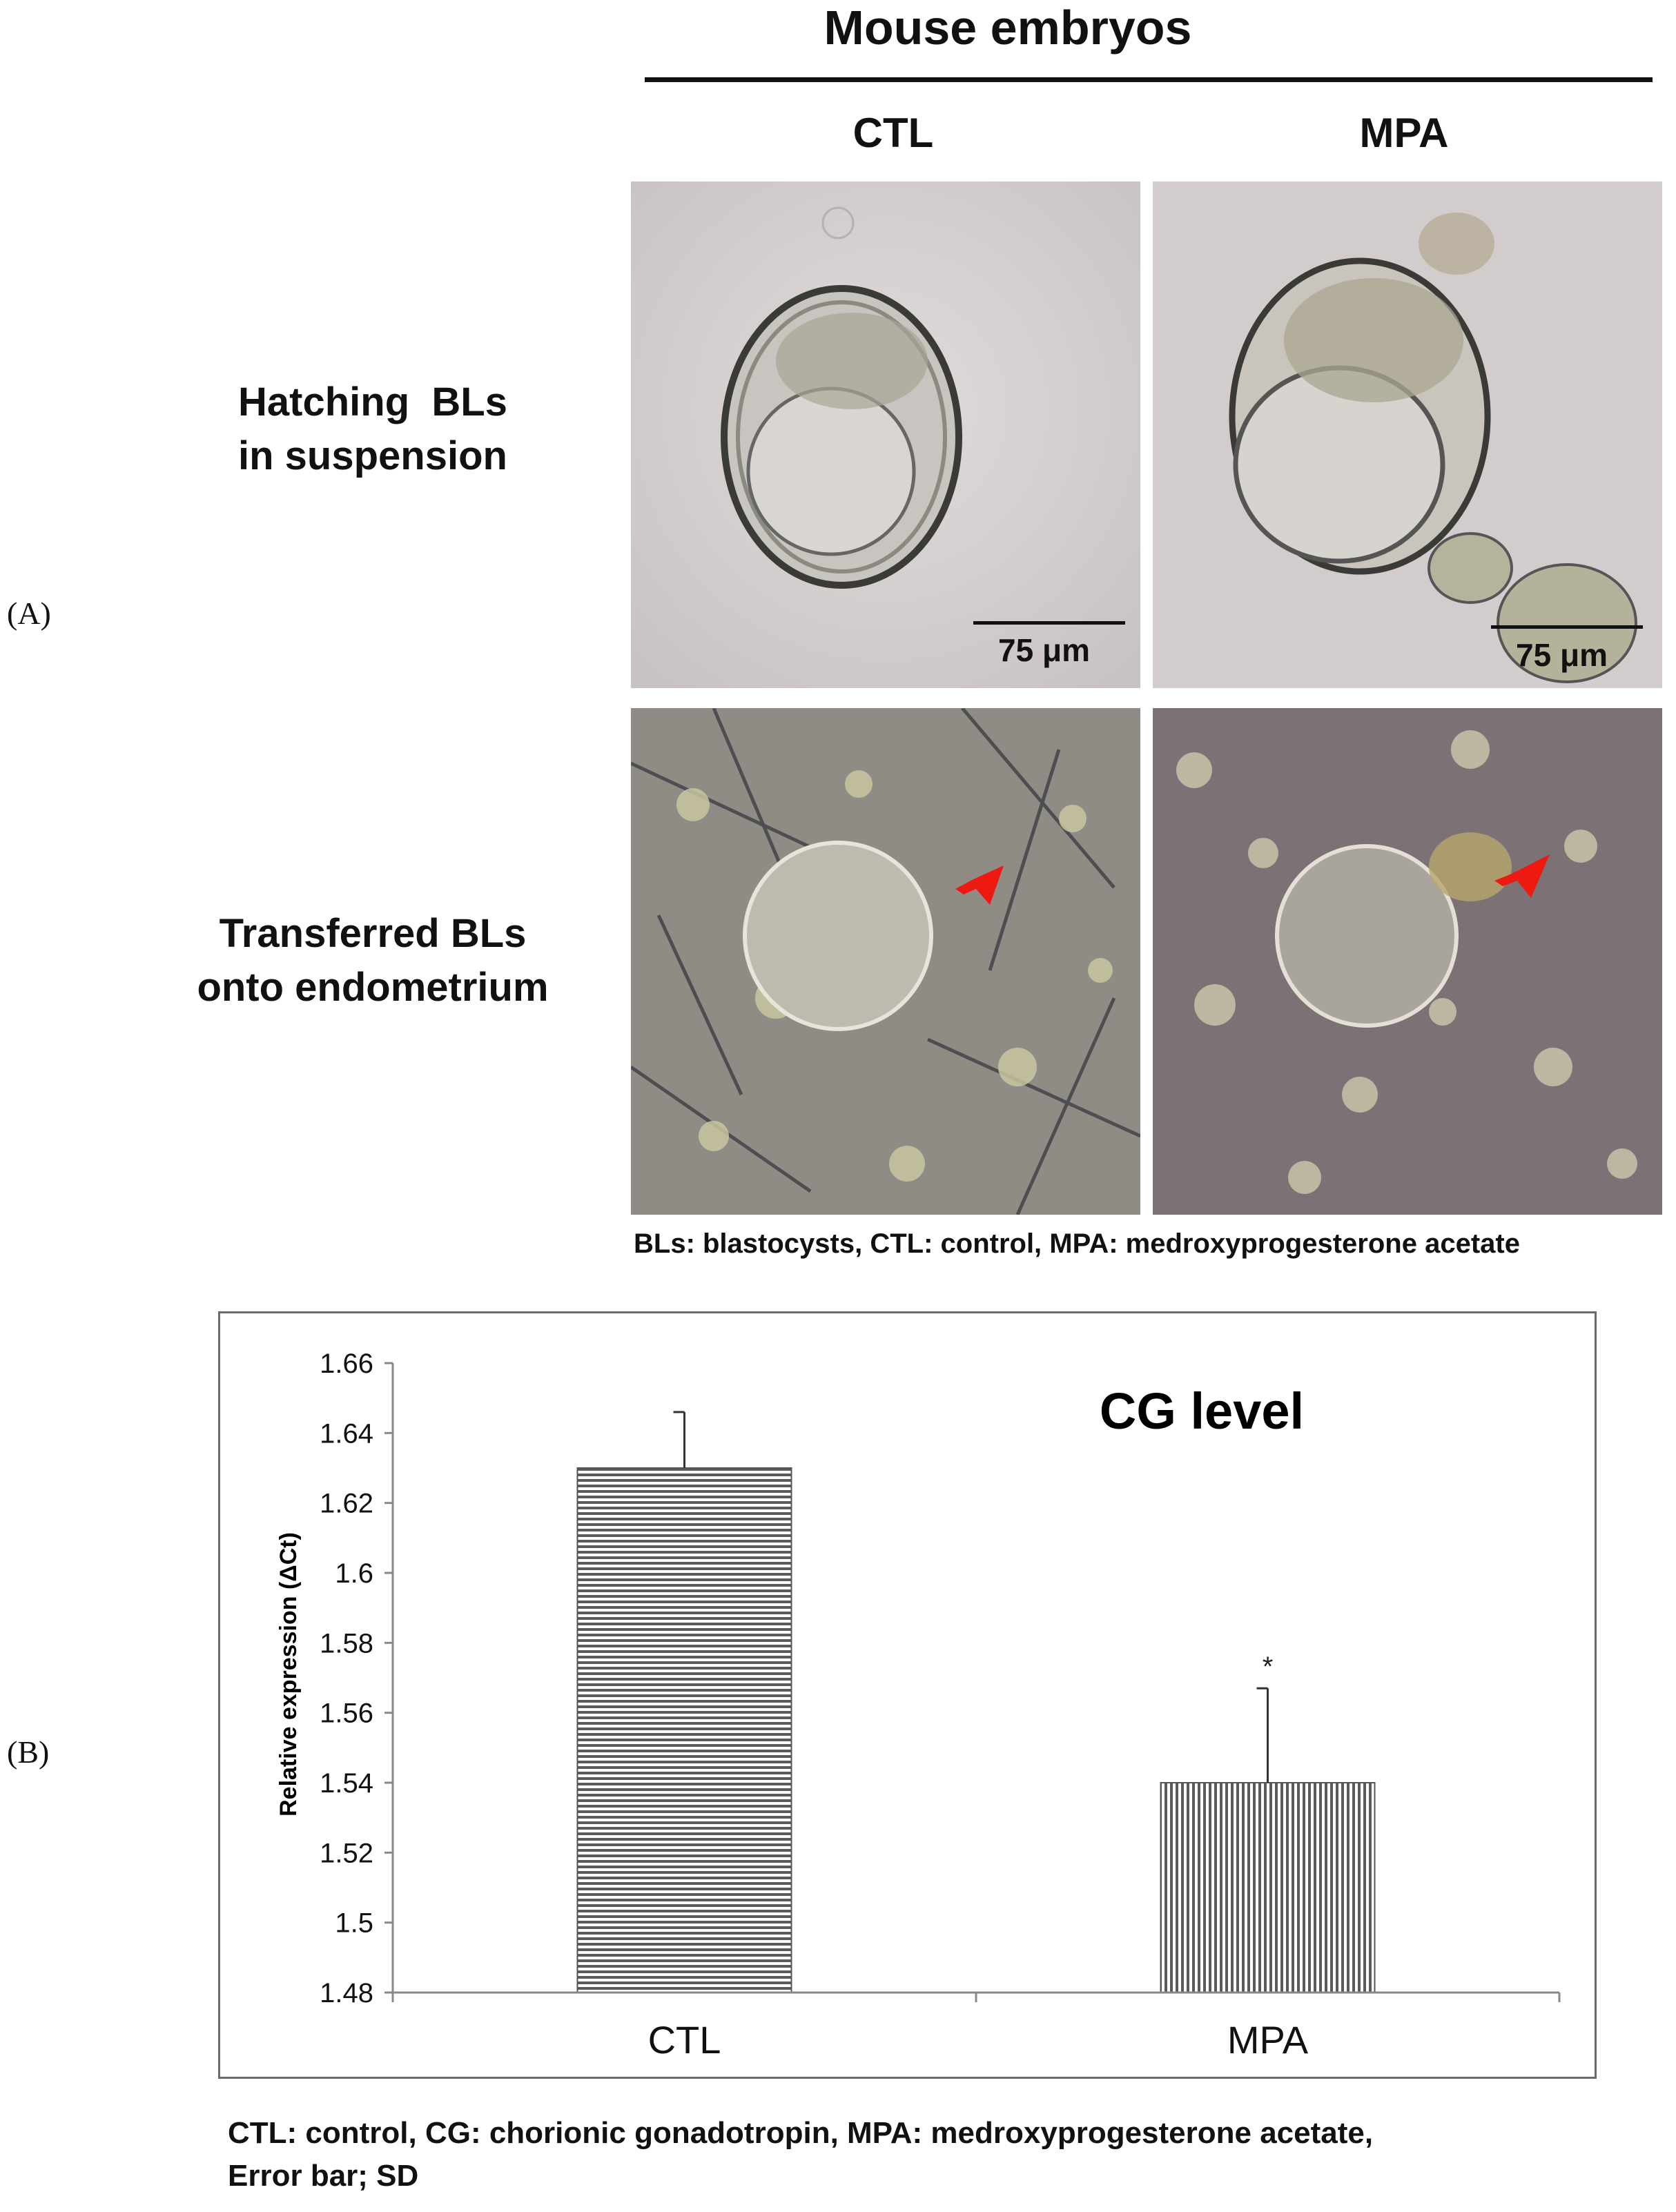  I want to click on y-tick-label: 1.52, so click(346, 1853).